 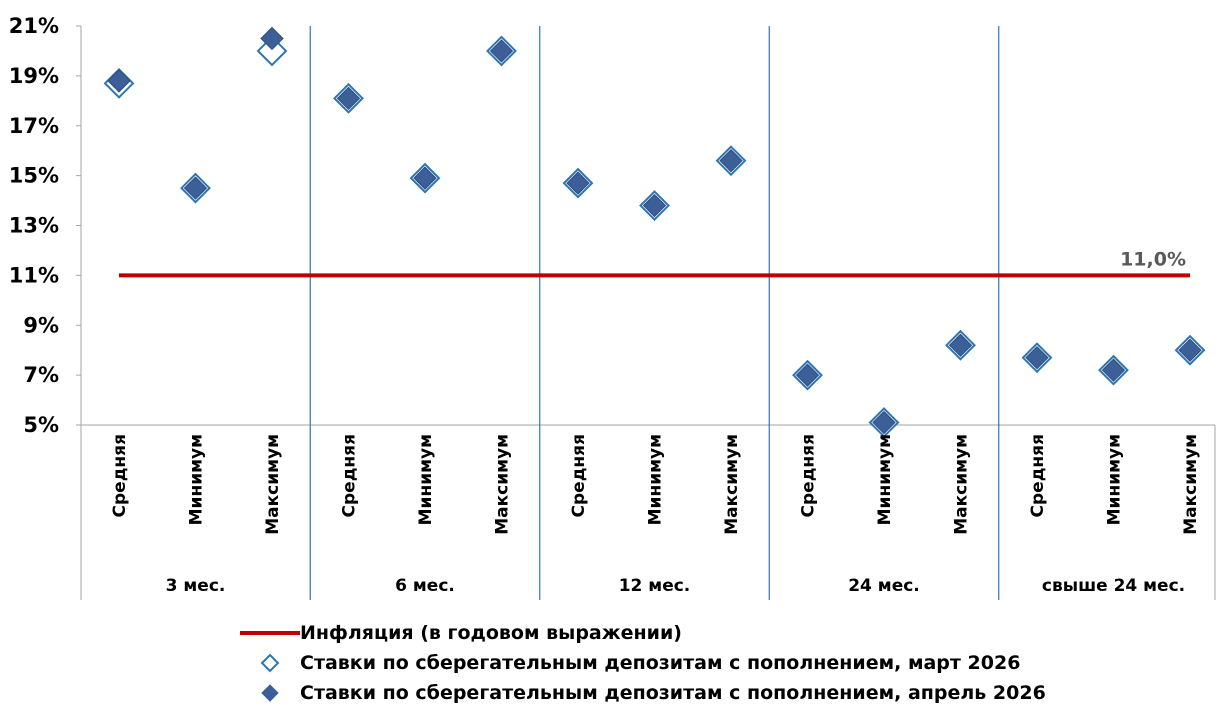 I want to click on group-label: 12 мес., so click(x=655, y=586).